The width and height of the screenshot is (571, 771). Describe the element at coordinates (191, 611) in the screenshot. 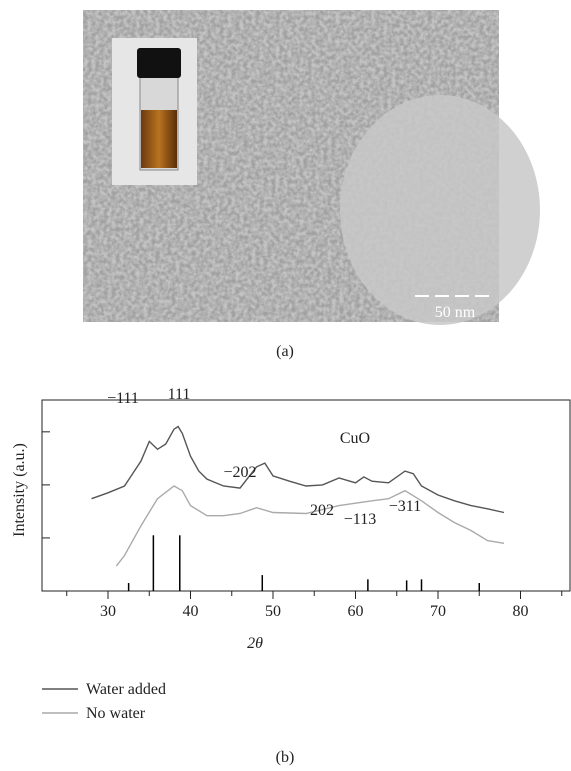

I see `x-tick-label: 40` at that location.